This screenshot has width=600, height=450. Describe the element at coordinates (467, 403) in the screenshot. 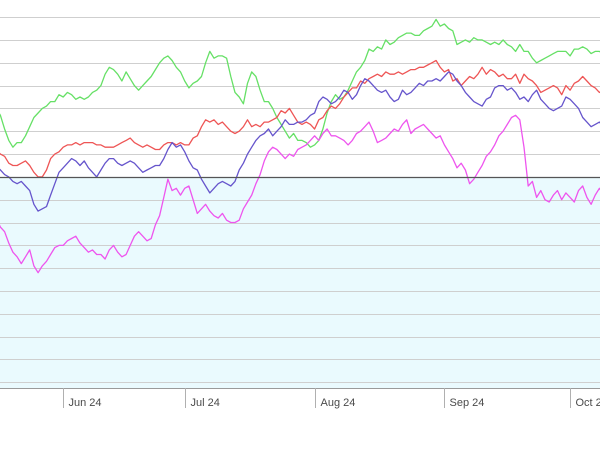

I see `x-tick-label: Sep 24` at that location.